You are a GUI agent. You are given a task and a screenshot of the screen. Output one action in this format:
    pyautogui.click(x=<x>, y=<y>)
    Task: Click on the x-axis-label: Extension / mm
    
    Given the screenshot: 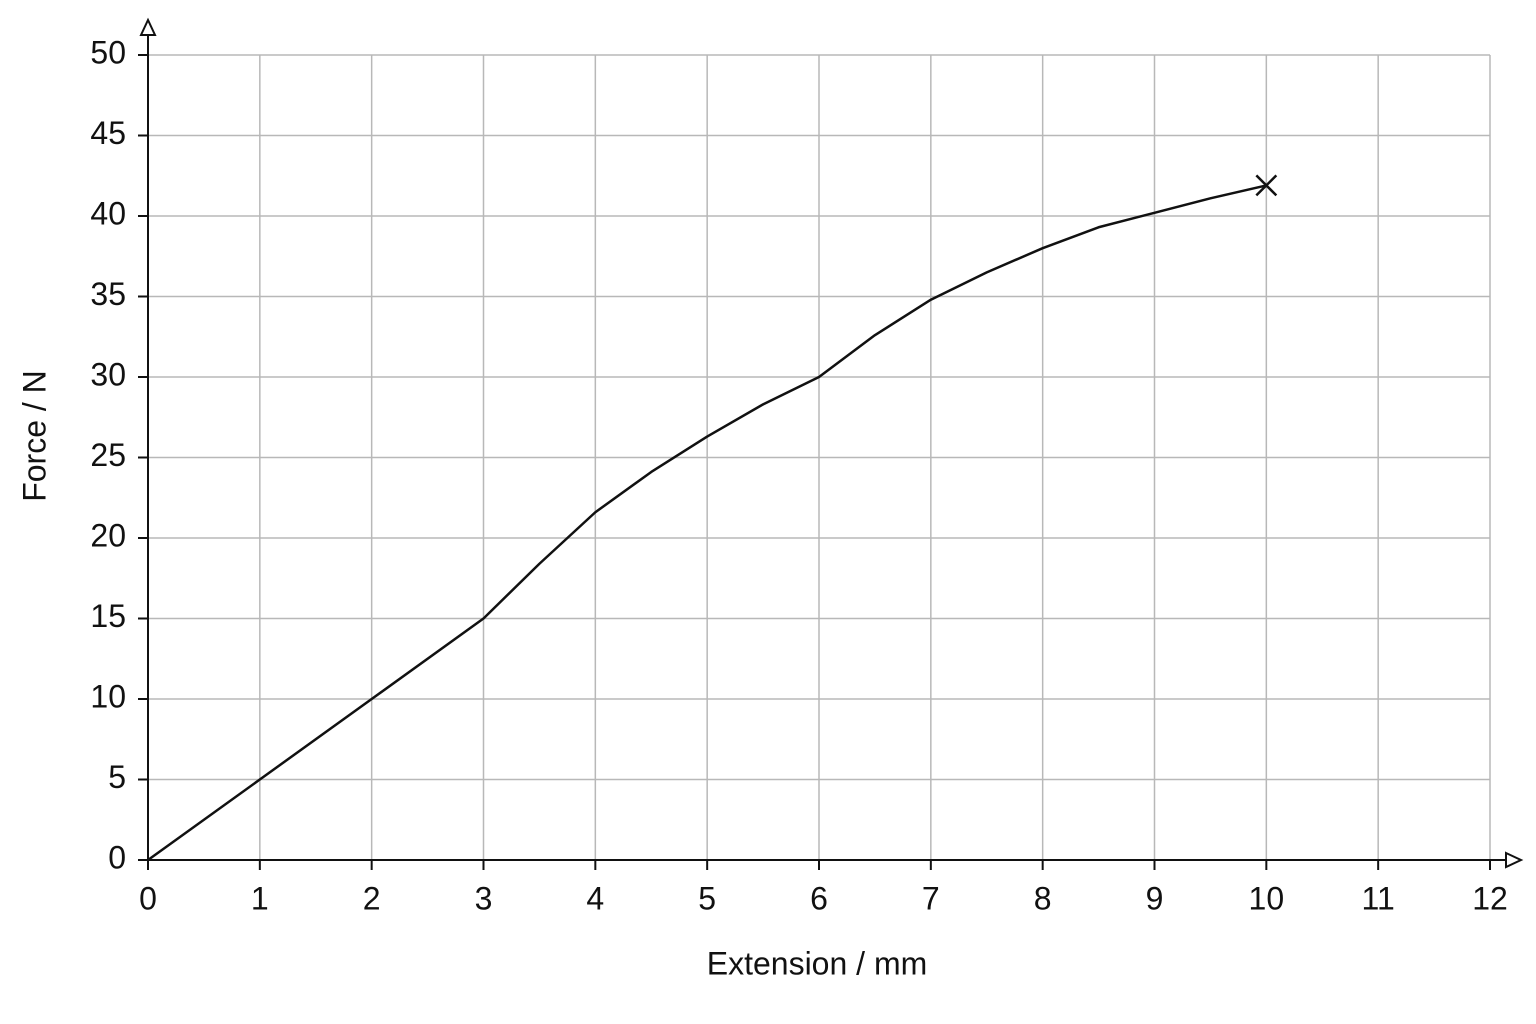 What is the action you would take?
    pyautogui.click(x=817, y=963)
    